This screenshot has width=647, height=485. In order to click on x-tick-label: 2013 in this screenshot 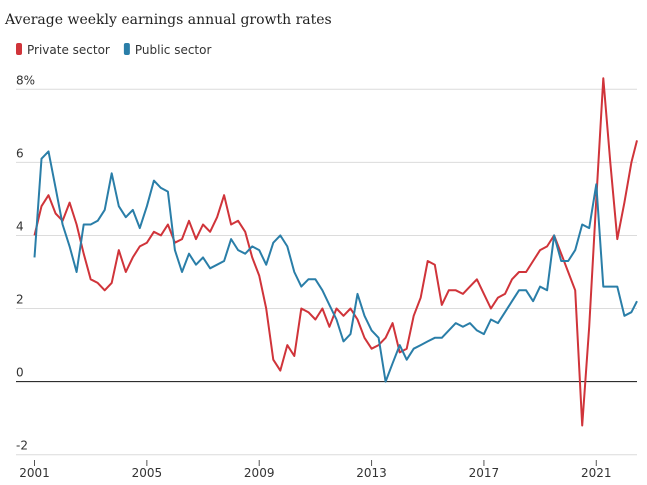, I will do `click(371, 473)`.